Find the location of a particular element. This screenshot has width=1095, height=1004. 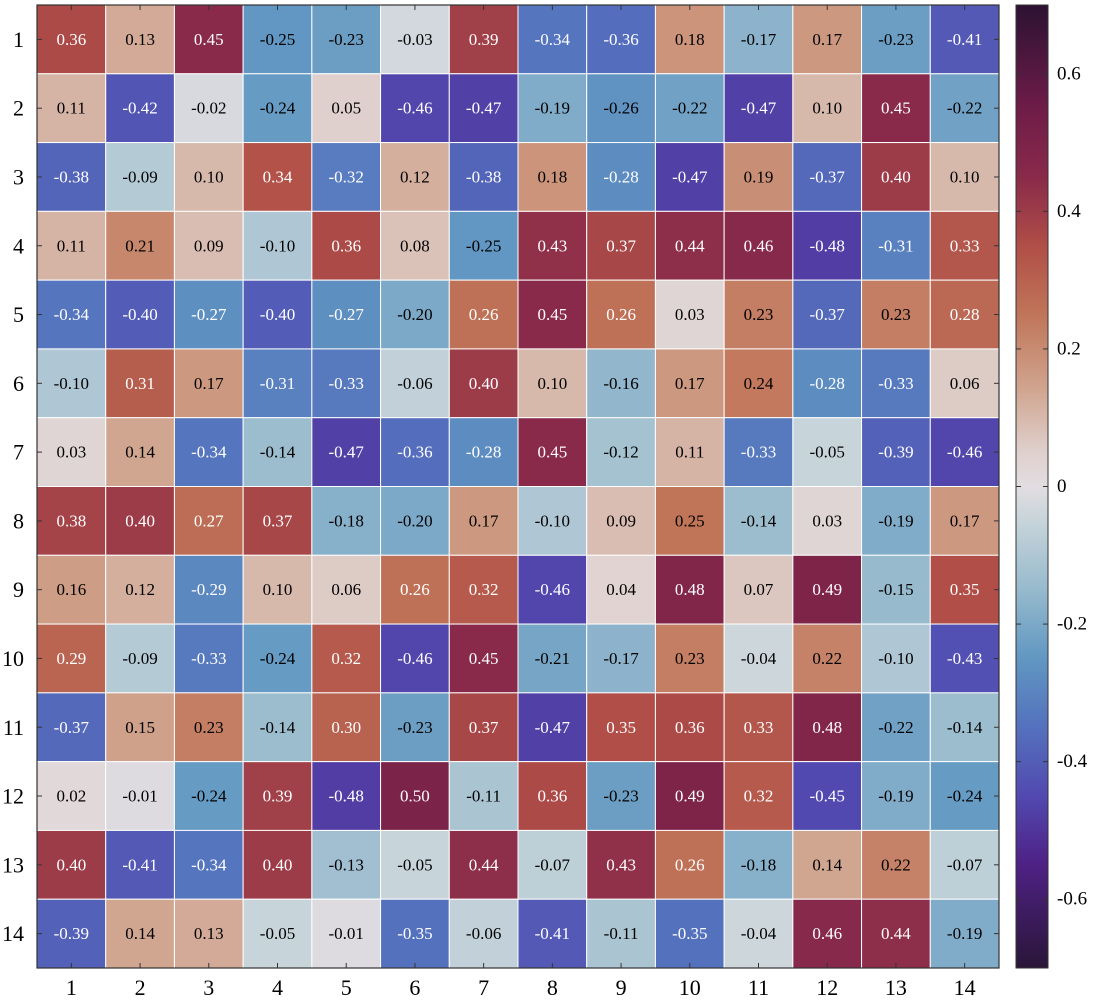

y-tick-label: 2 is located at coordinates (18, 108).